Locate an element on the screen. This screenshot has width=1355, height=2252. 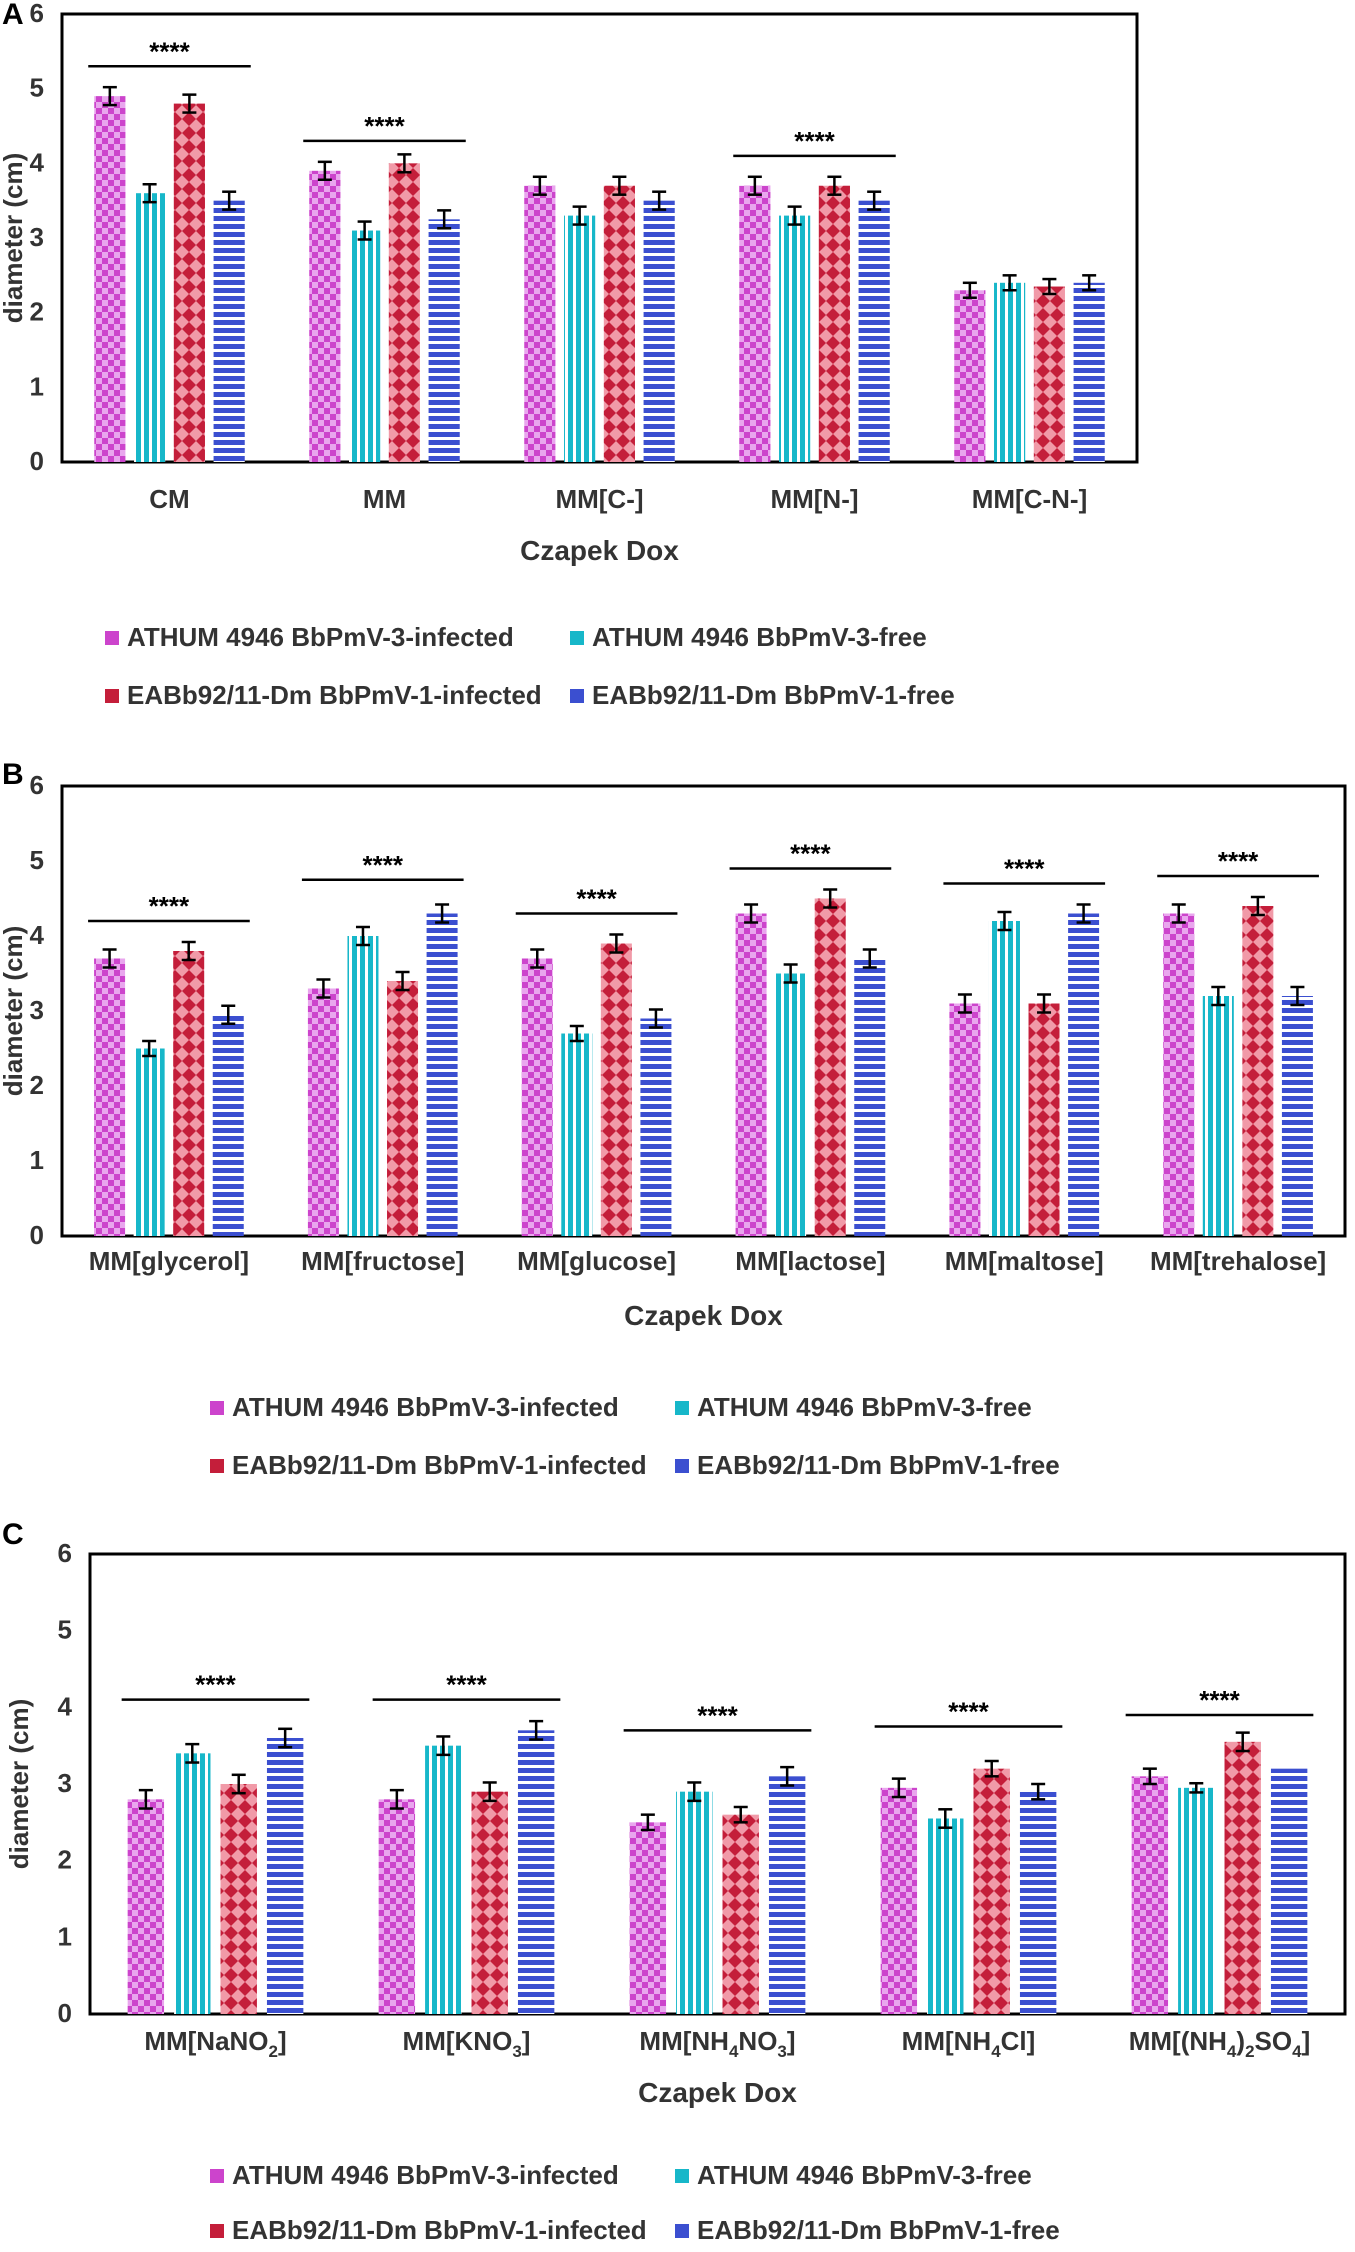
bar-s3-c2 is located at coordinates (659, 331).